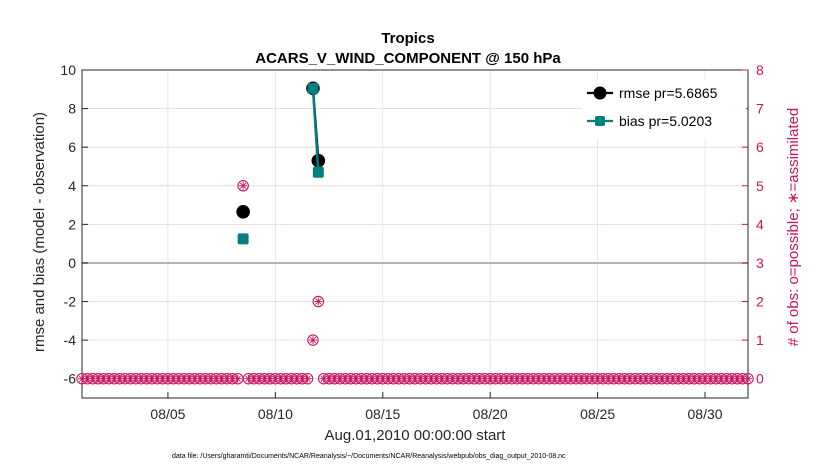  I want to click on y-axis-label-right: # of obs: o=possible; ∗=assimilated, so click(793, 227).